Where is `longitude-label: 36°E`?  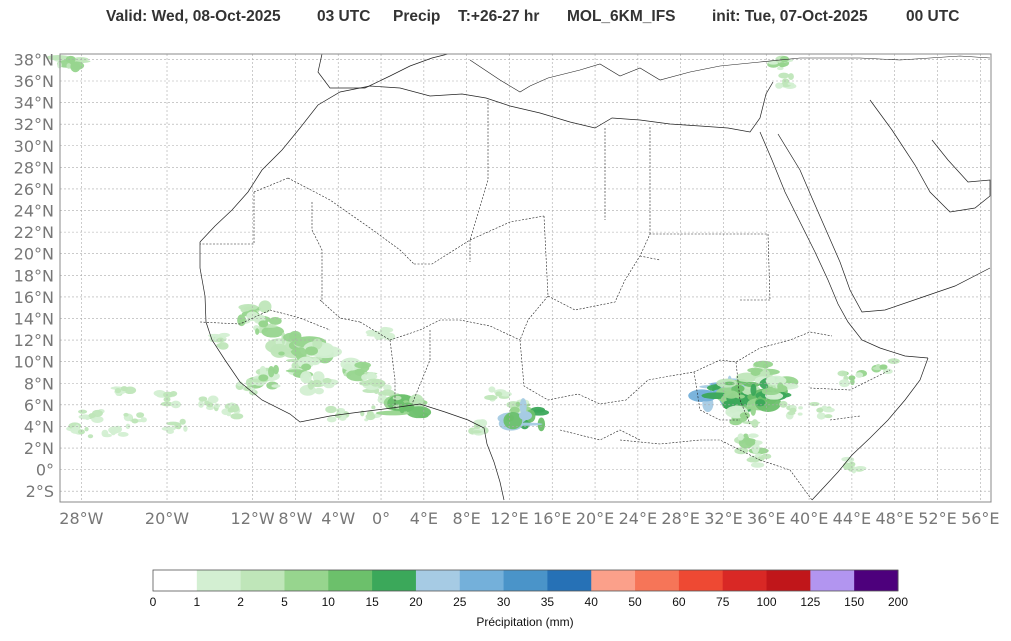
longitude-label: 36°E is located at coordinates (766, 518).